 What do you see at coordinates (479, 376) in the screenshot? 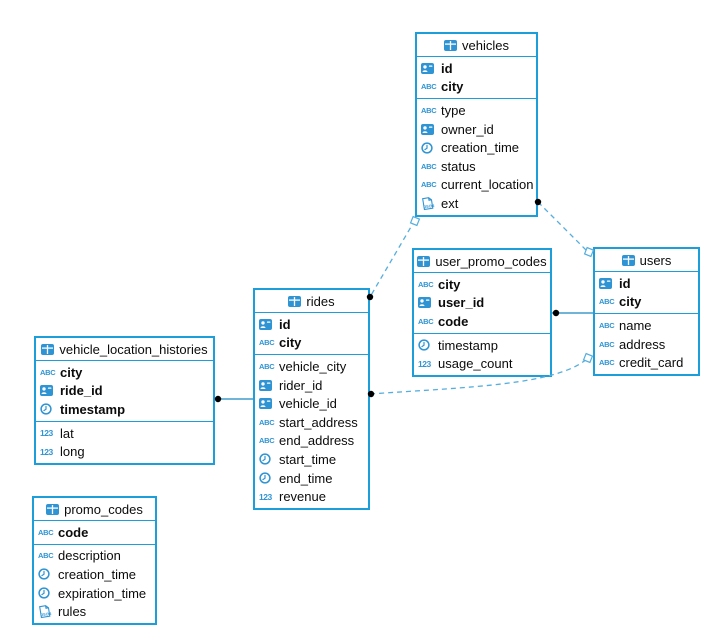
I see `relationship-rides-users` at bounding box center [479, 376].